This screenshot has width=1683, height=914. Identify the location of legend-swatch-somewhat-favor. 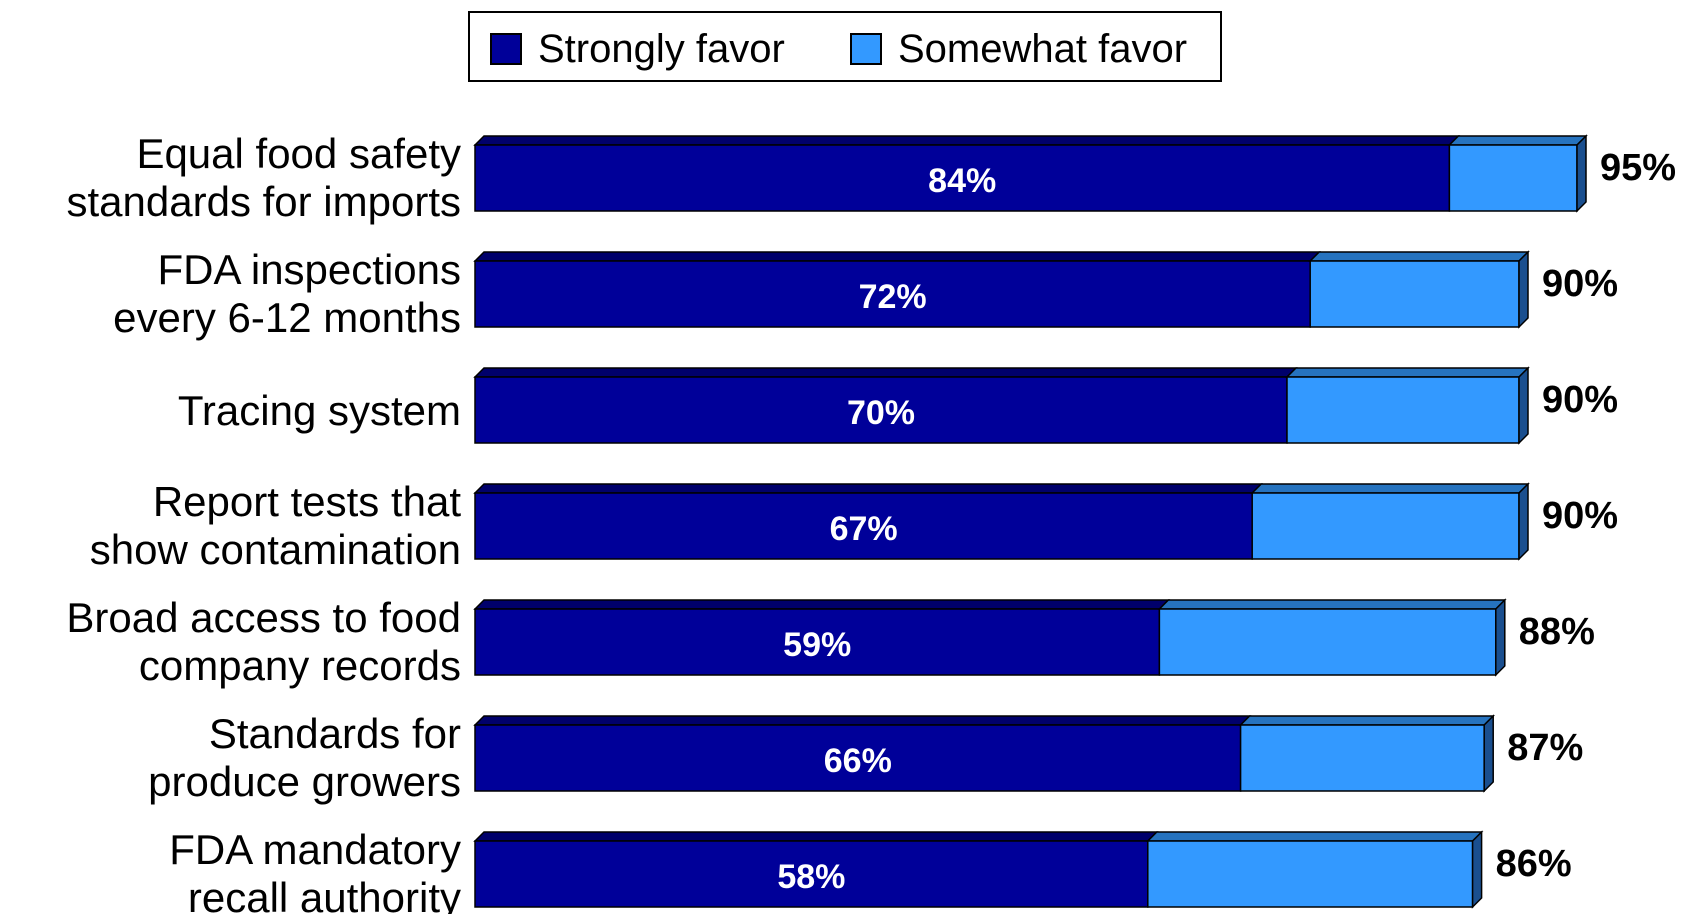
(866, 49).